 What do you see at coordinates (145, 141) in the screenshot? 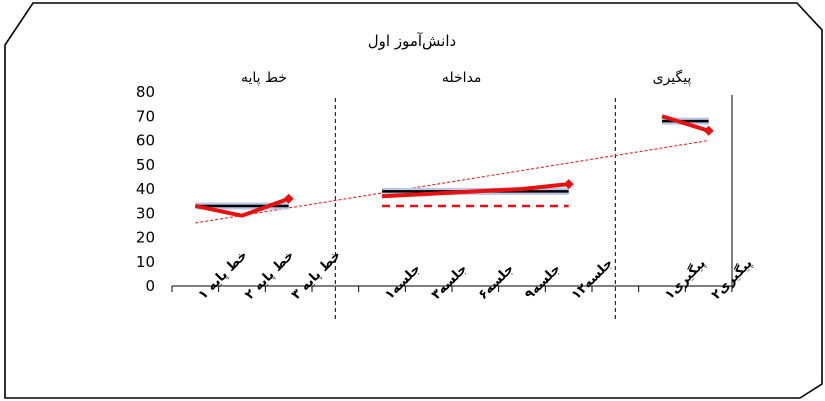
I see `y-tick-label: 60` at bounding box center [145, 141].